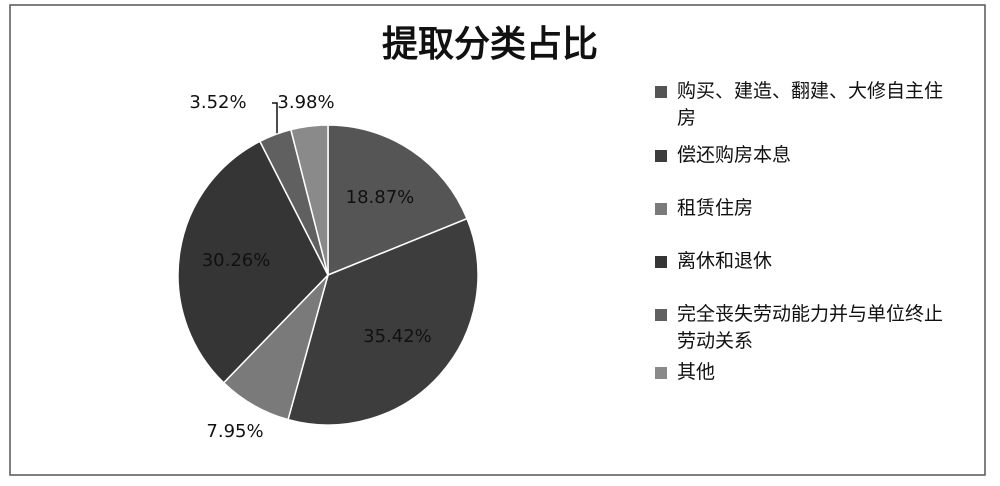 The height and width of the screenshot is (486, 1000). I want to click on legend-item: 其他, so click(807, 372).